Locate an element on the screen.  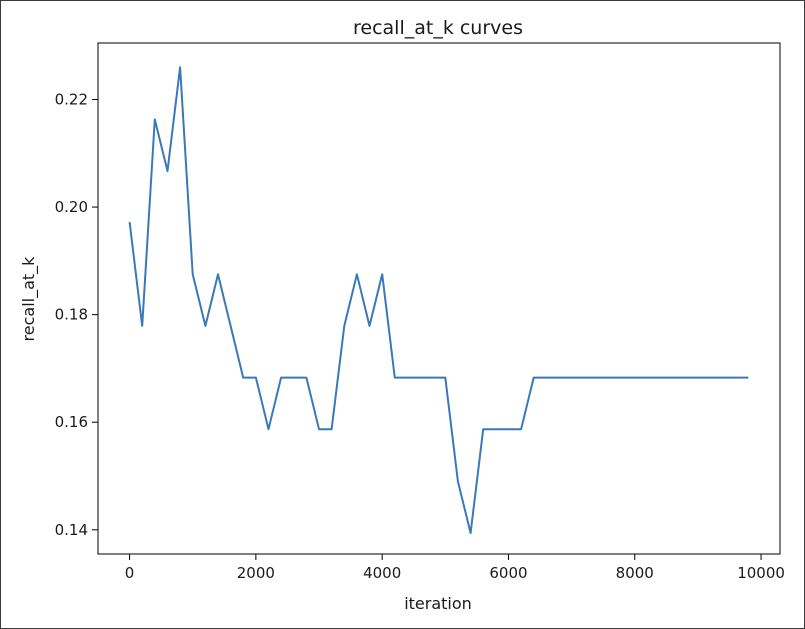
y-tick-label: 0.18 is located at coordinates (71, 315).